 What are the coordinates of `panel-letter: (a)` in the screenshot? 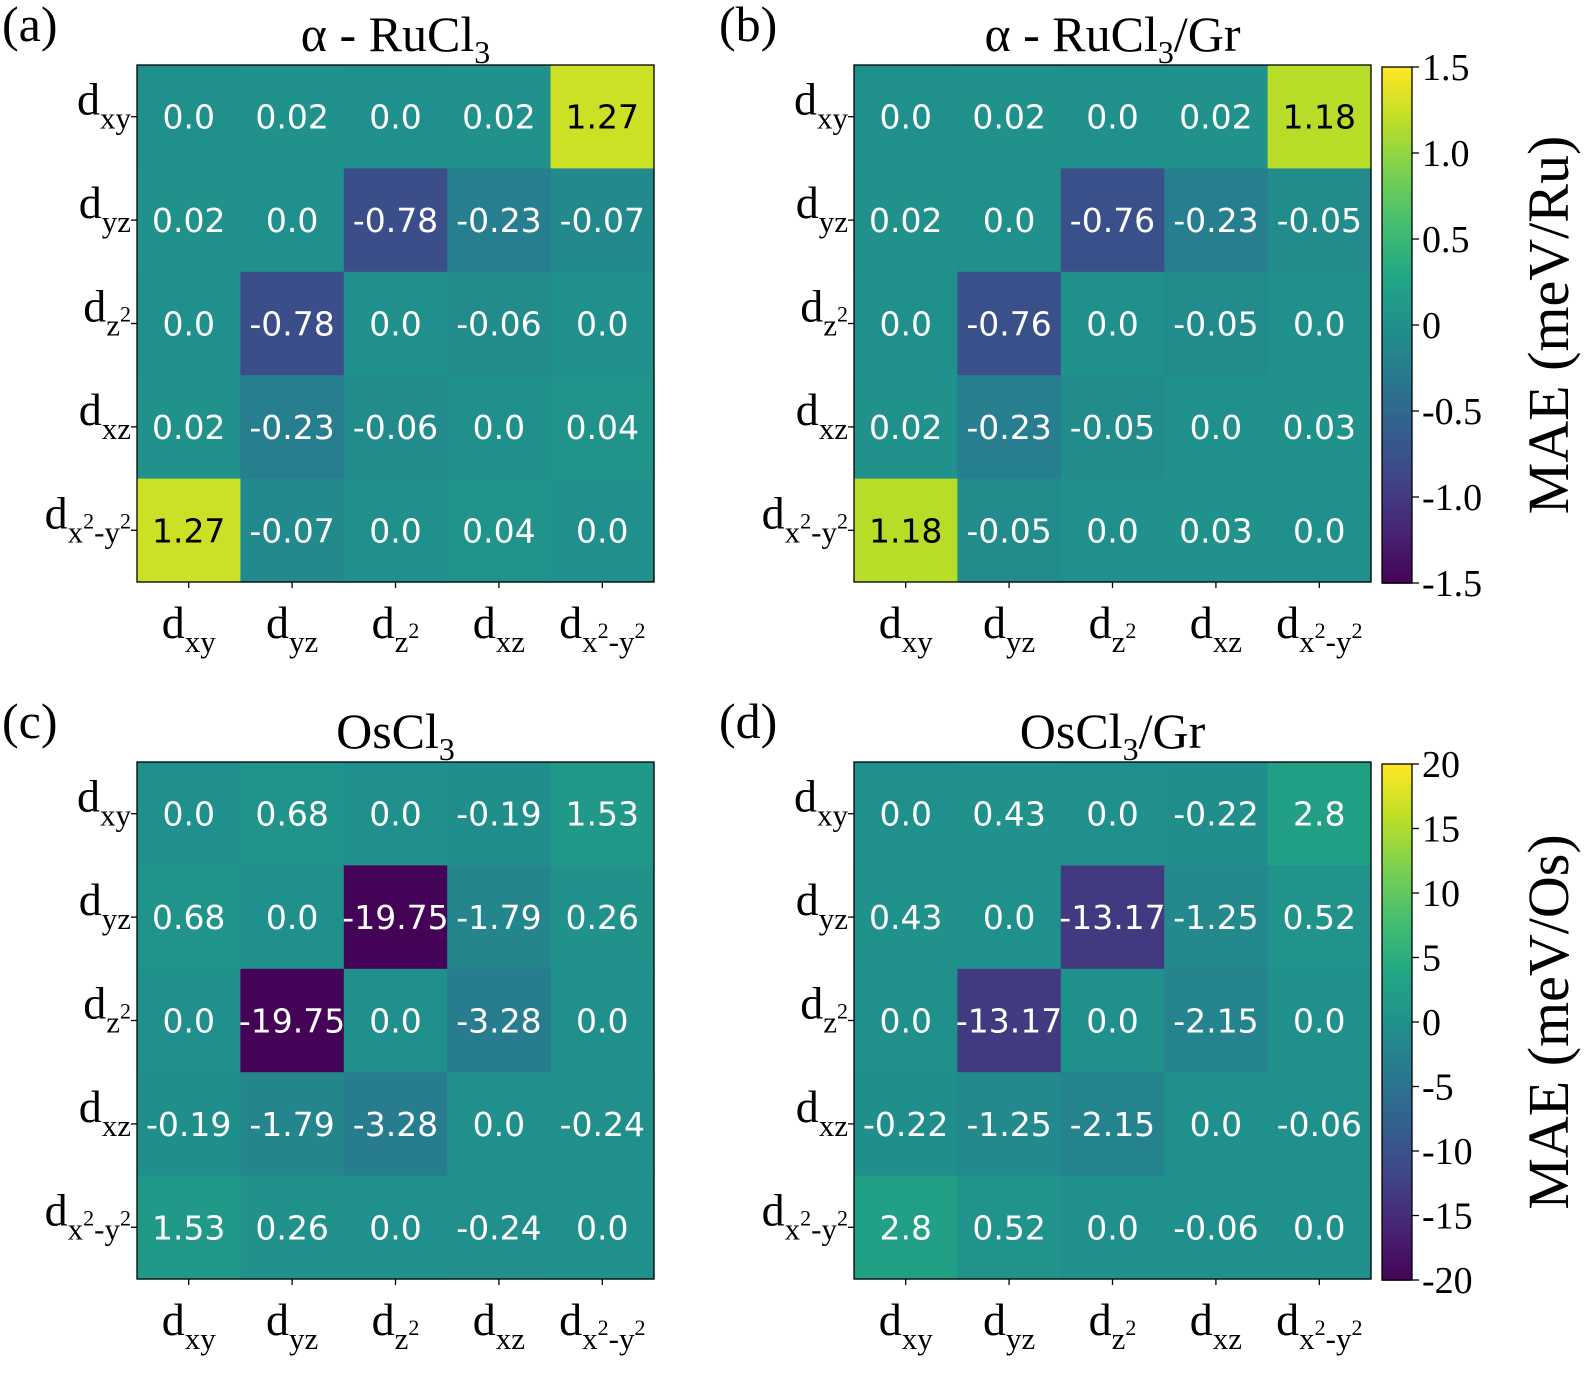 It's located at (30, 26).